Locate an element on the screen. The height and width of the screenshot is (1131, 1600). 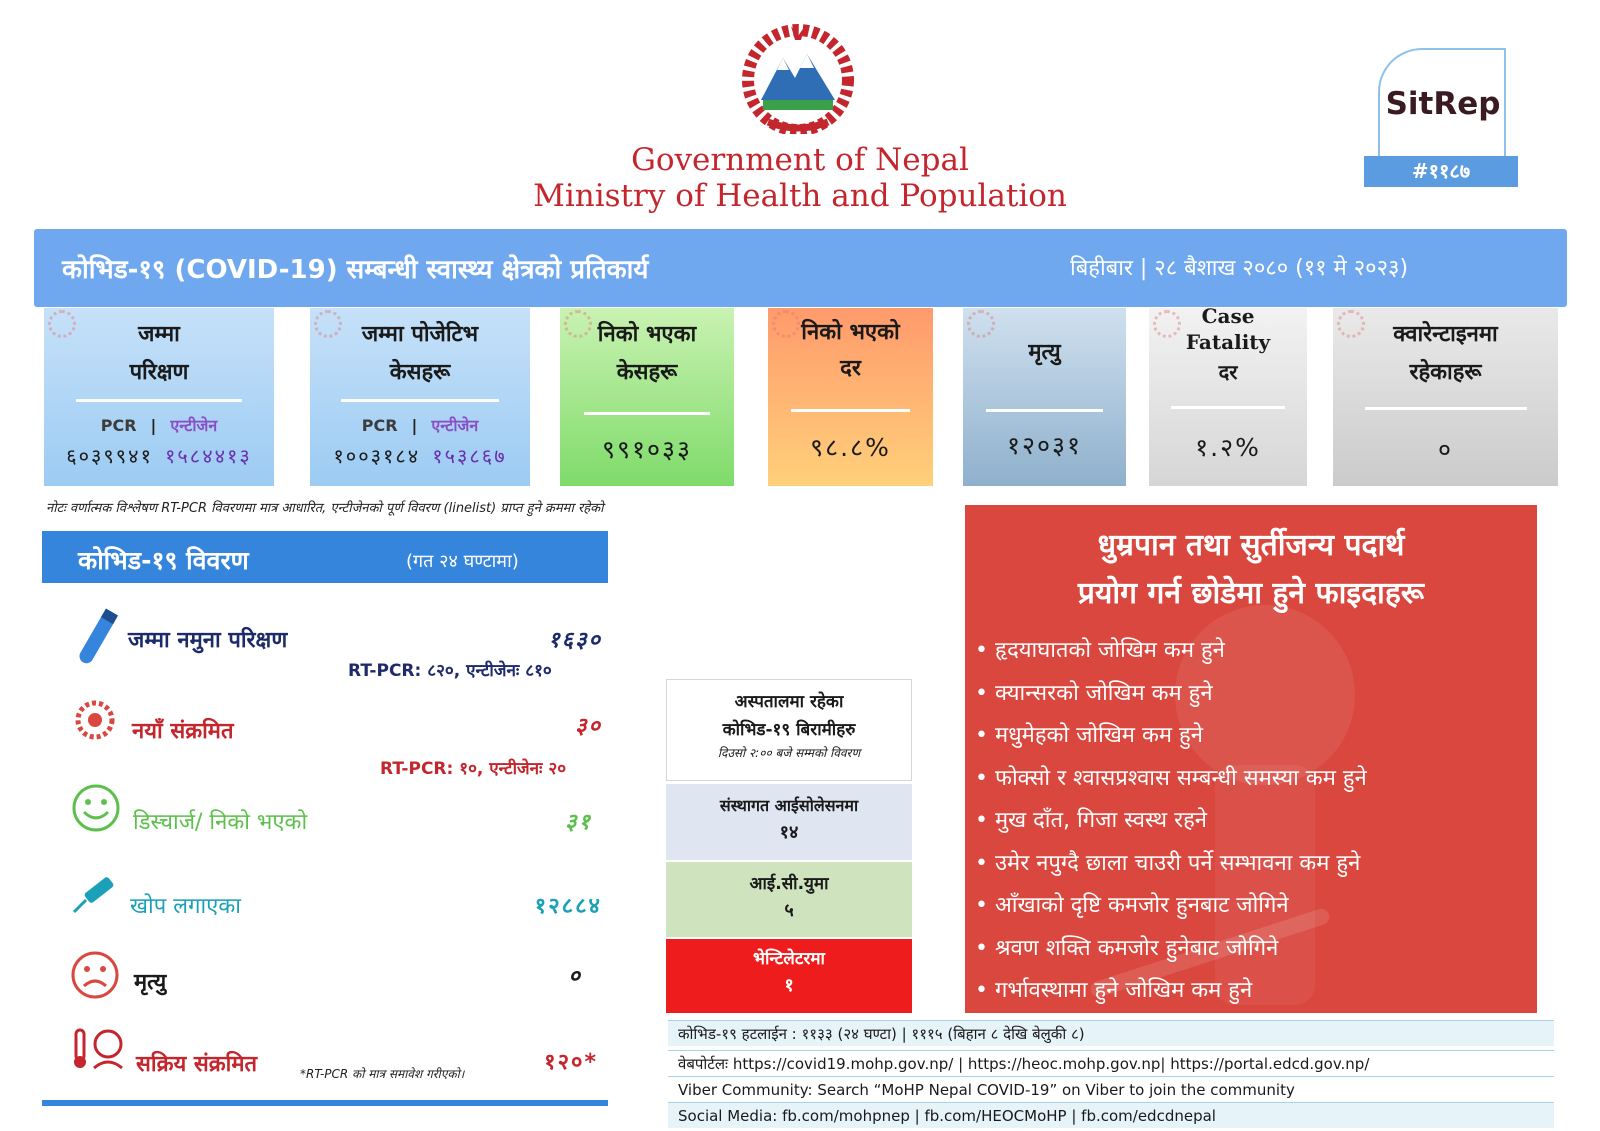
daily-details-title: कोभिड-१९ विवरण is located at coordinates (163, 560).